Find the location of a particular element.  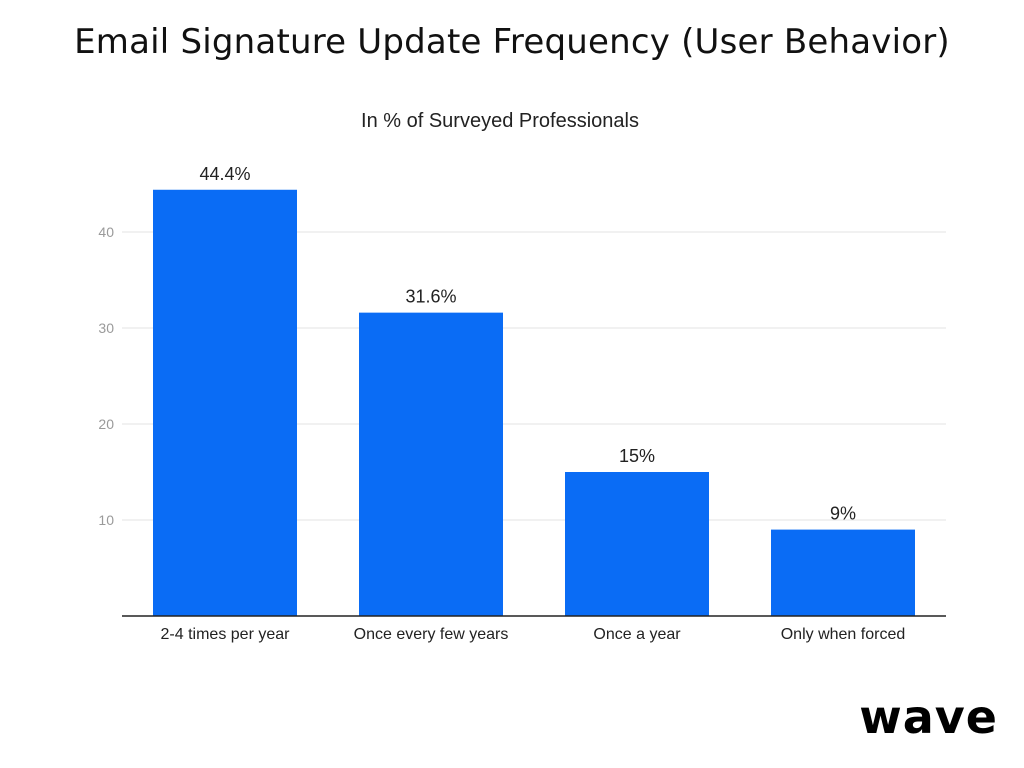

category-label-3: Only when forced is located at coordinates (843, 634).